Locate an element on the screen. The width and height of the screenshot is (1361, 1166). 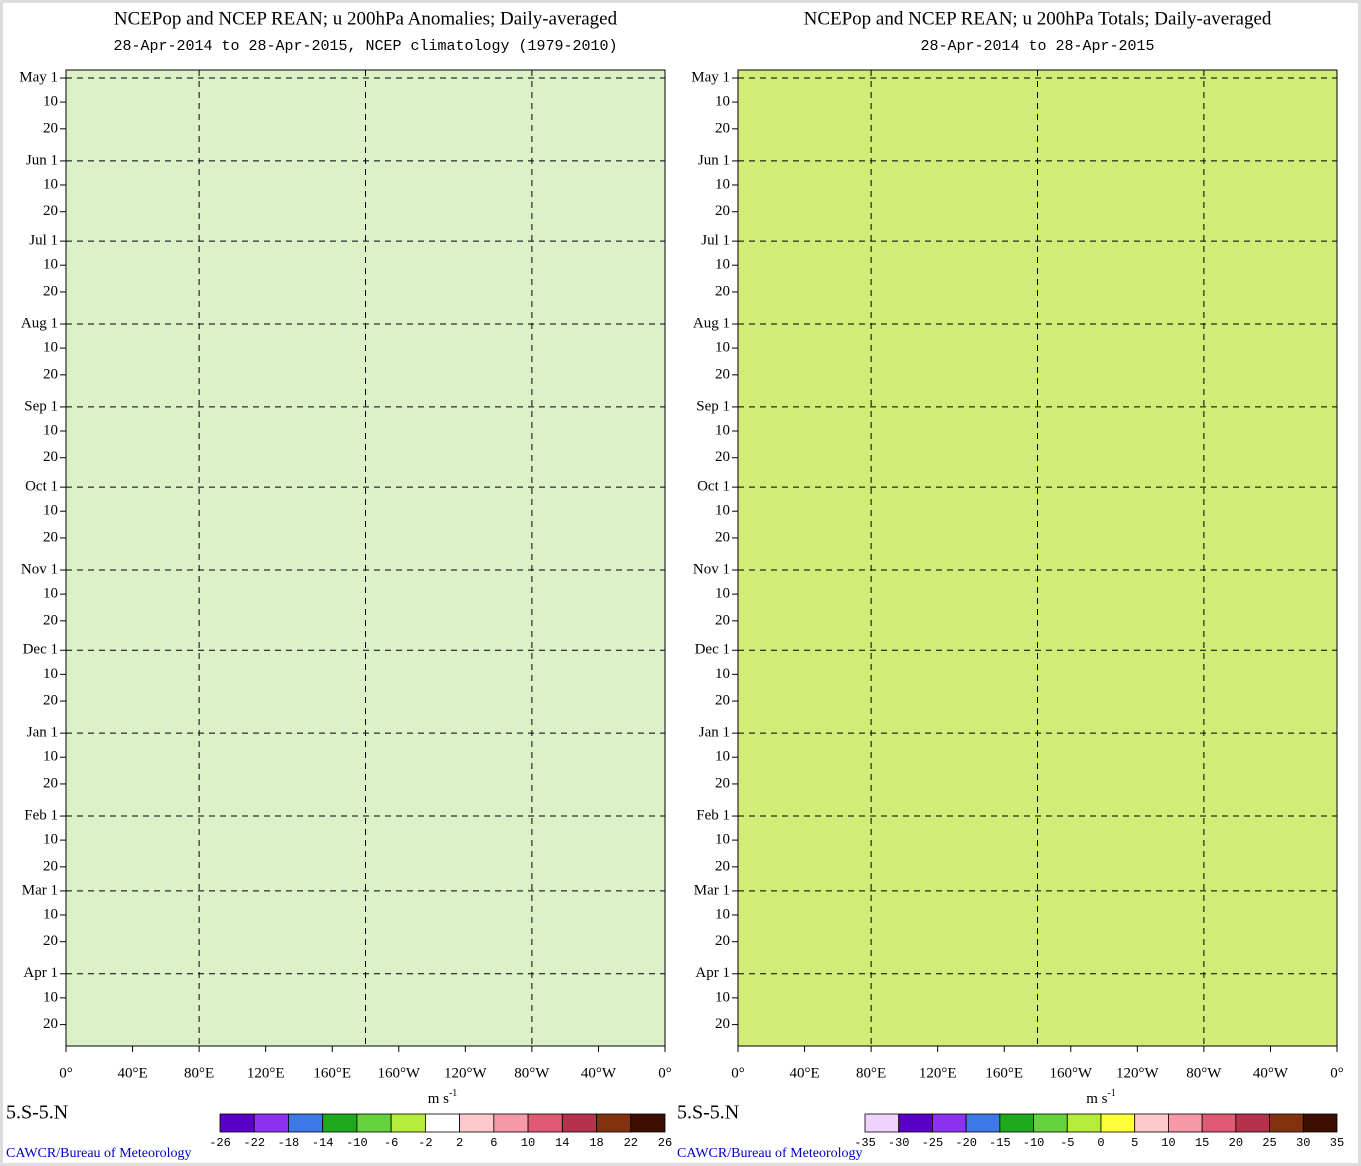
y-tick-label: May 1 is located at coordinates (38, 77).